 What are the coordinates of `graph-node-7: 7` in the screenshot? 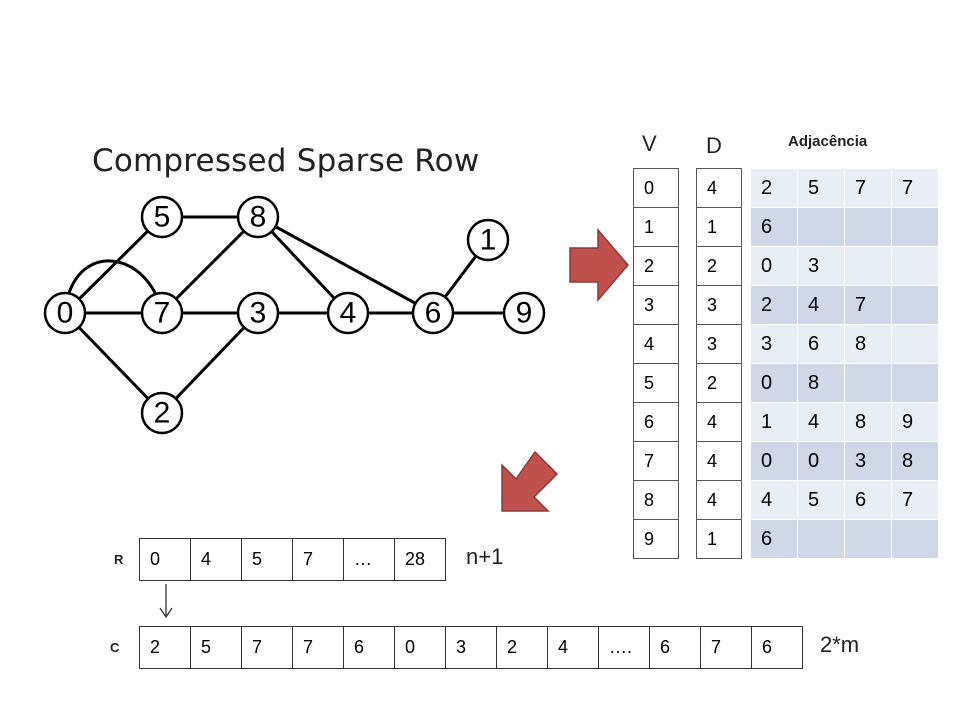 It's located at (162, 313).